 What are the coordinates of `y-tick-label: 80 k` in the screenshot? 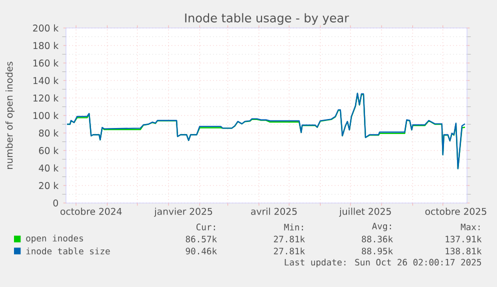 It's located at (49, 133).